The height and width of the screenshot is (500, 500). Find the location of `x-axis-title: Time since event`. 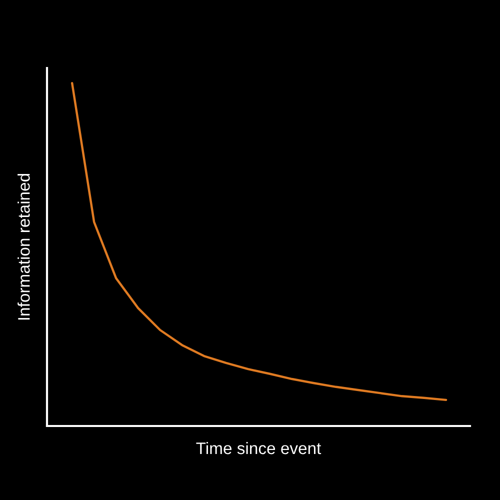

x-axis-title: Time since event is located at coordinates (259, 448).